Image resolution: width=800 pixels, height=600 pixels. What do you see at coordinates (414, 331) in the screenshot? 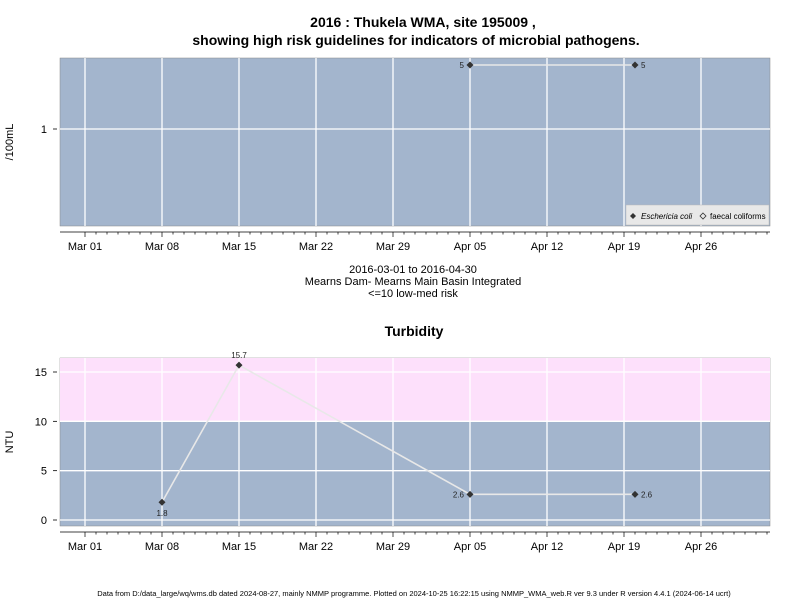
I see `turbidity-title: Turbidity` at bounding box center [414, 331].